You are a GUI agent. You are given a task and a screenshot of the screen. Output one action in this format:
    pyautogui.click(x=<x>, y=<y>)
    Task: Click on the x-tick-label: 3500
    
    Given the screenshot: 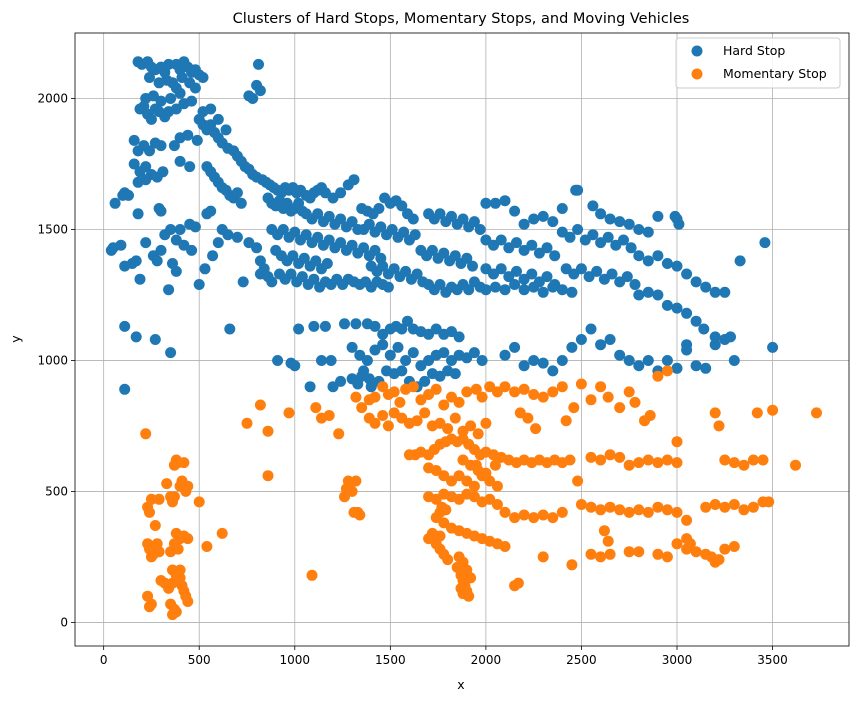 What is the action you would take?
    pyautogui.click(x=772, y=660)
    